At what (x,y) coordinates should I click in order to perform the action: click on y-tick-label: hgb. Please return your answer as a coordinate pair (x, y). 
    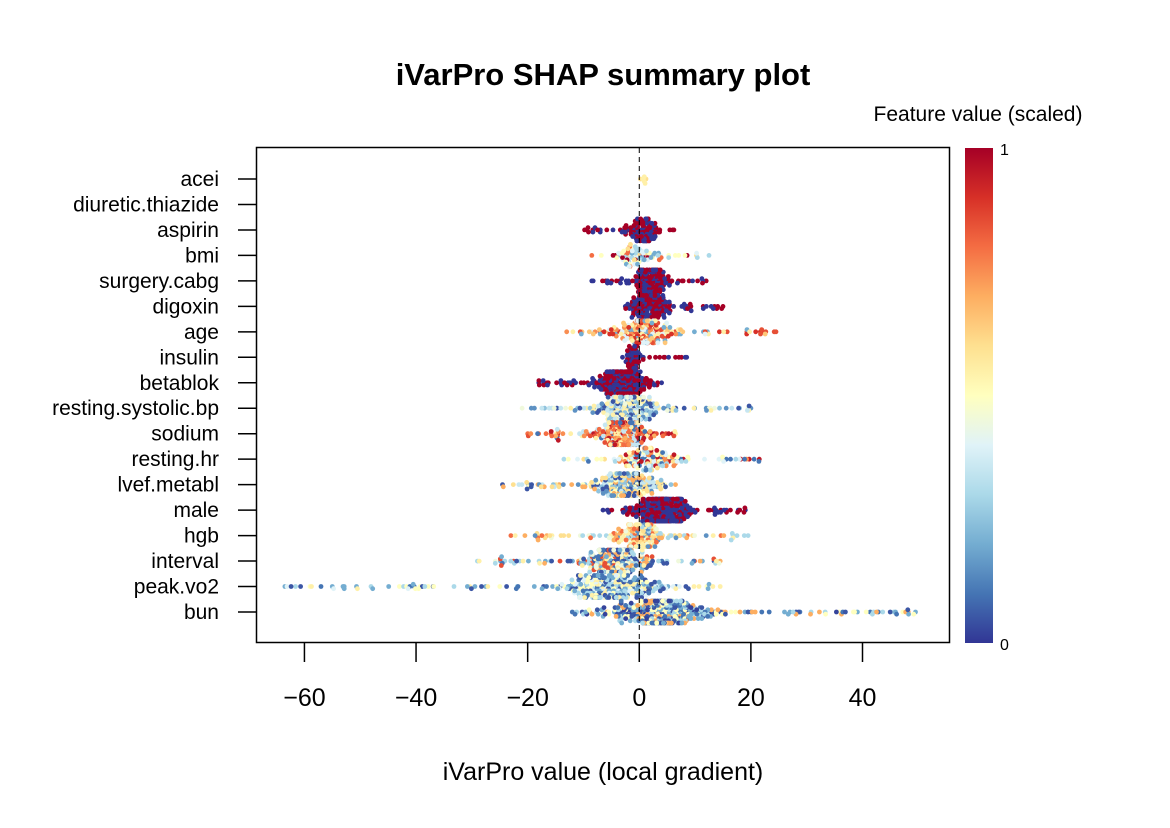
    Looking at the image, I should click on (201, 536).